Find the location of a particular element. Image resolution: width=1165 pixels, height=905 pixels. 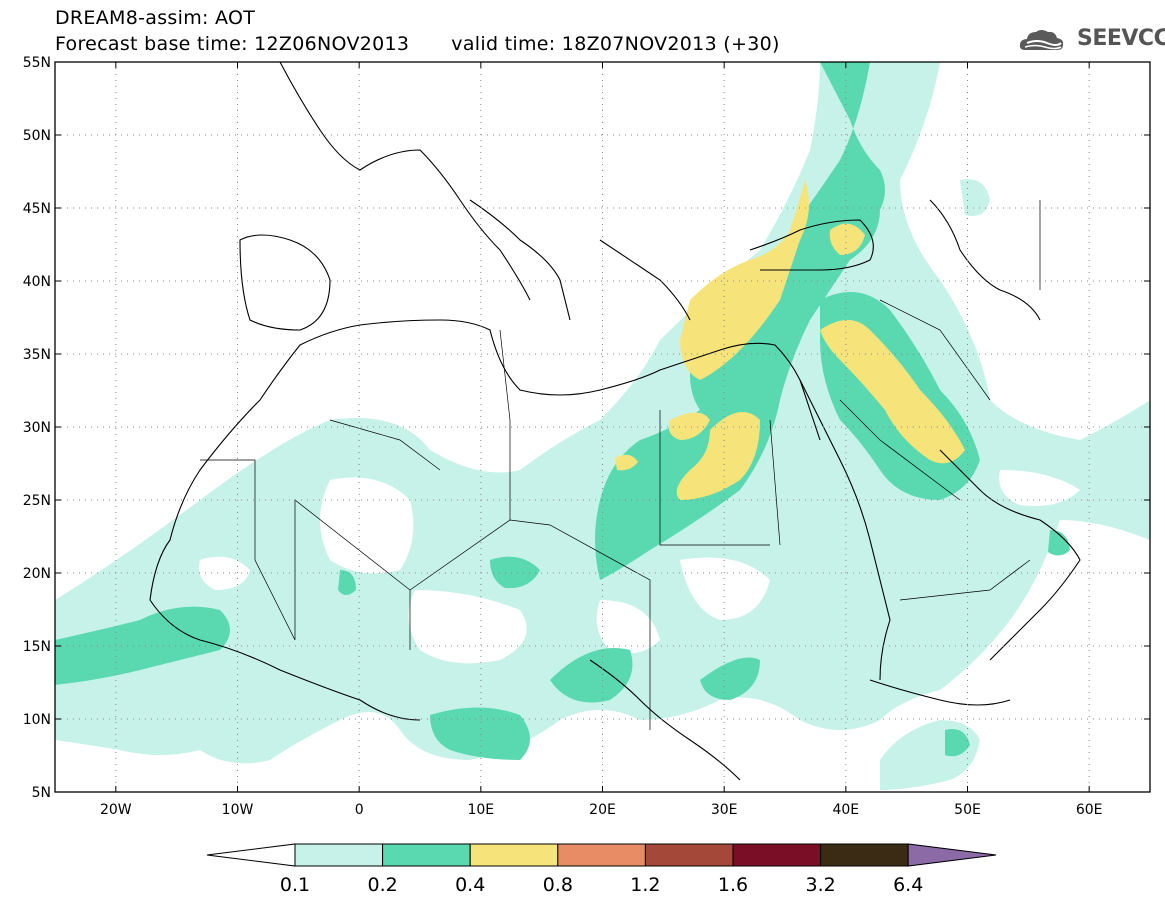

colorbar-label: 0.8 is located at coordinates (558, 885).